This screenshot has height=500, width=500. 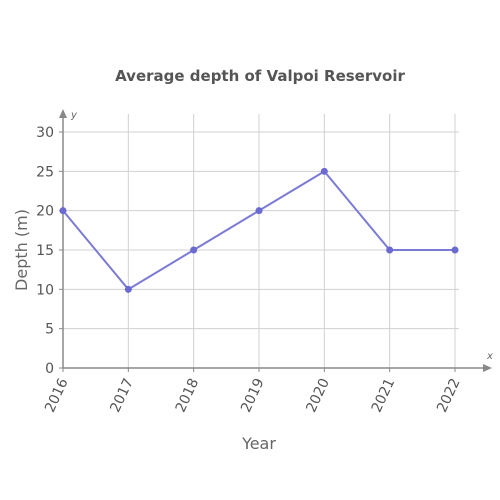 I want to click on x-tick-labels: 2016 2017 2018 2019 2020 2021 2022, so click(x=253, y=395).